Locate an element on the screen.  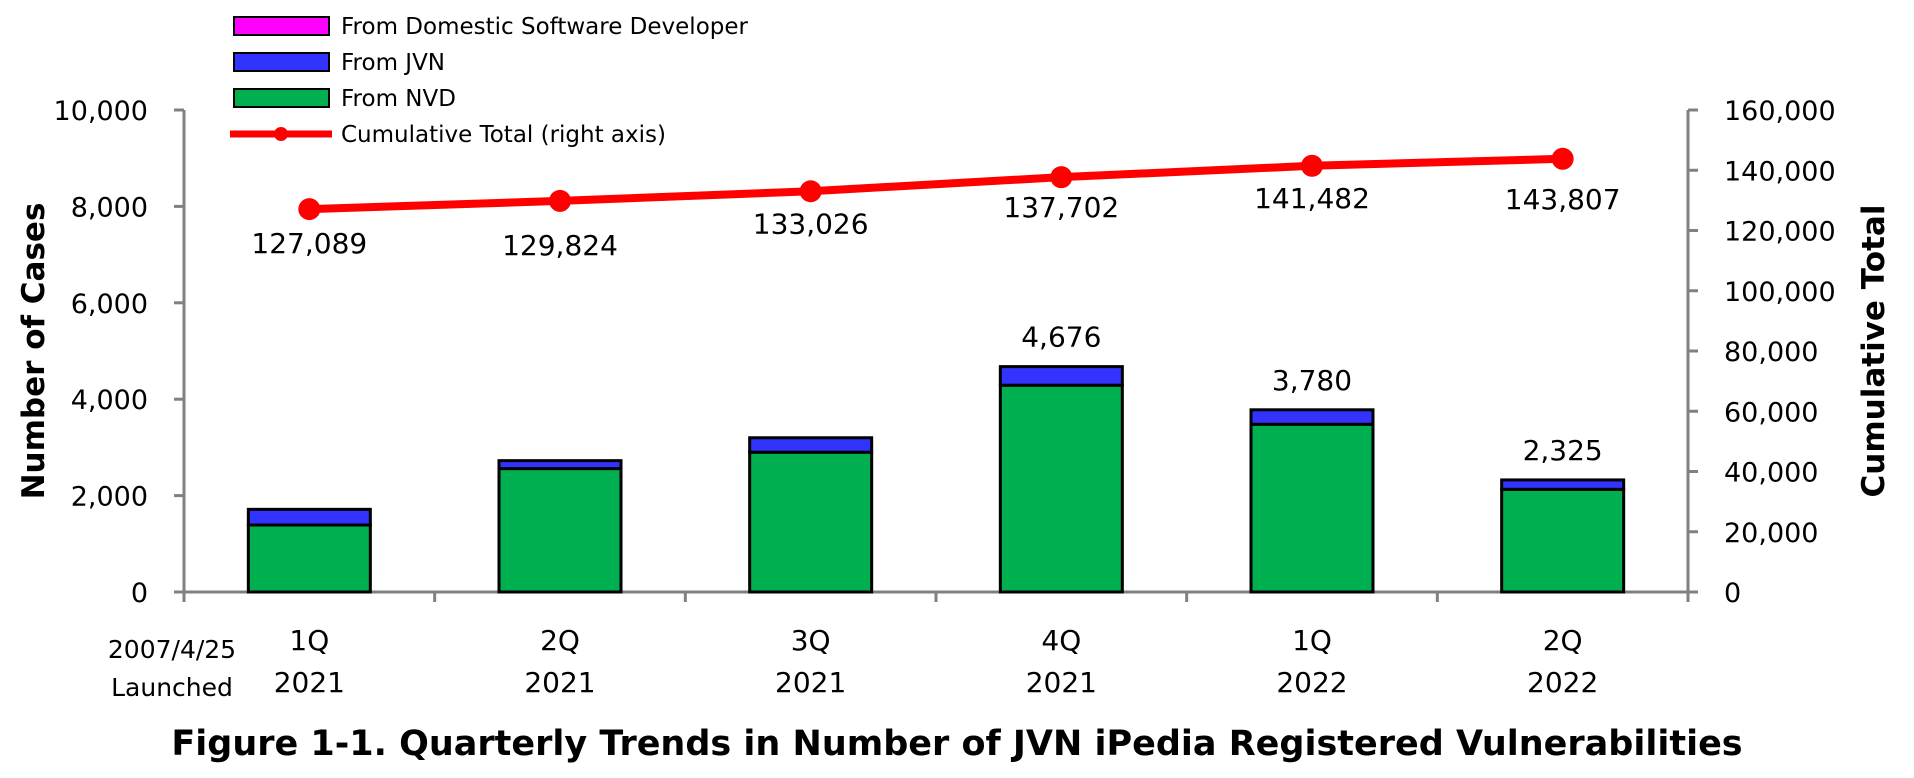
right-tick-label: 0 is located at coordinates (1732, 593).